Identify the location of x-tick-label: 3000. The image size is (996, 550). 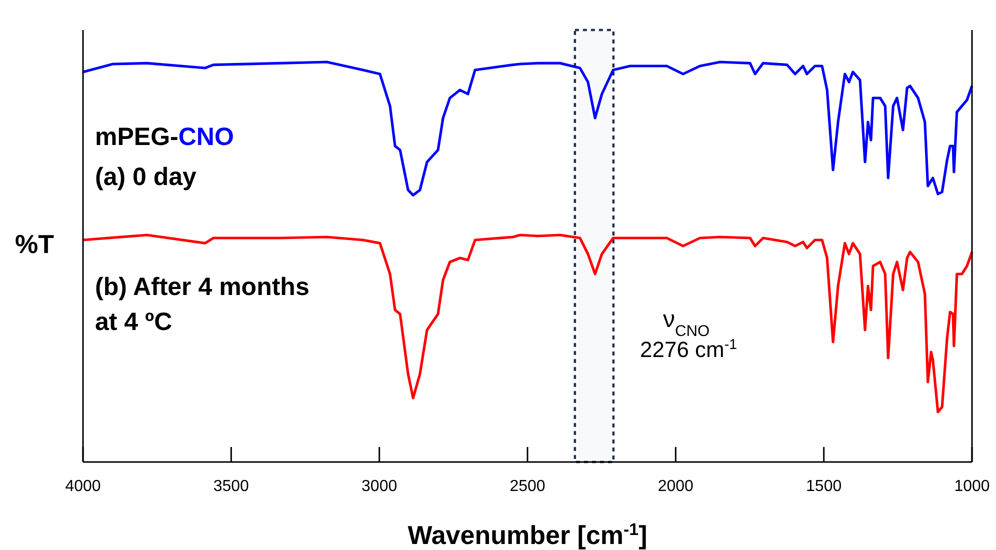
(380, 486).